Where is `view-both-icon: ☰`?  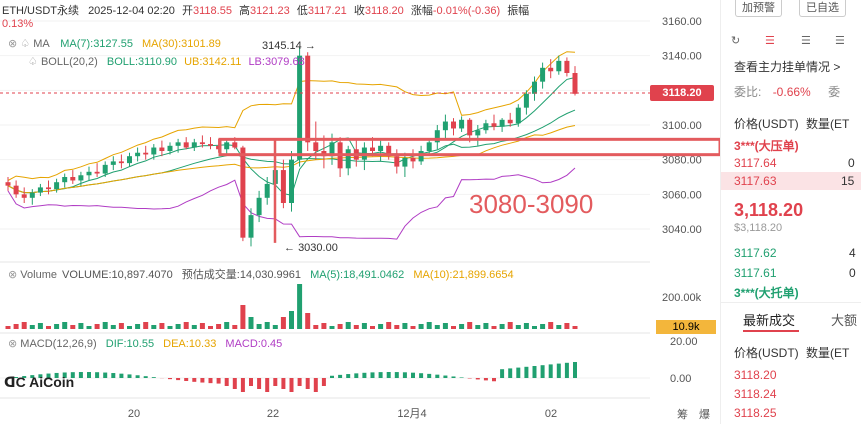
view-both-icon: ☰ is located at coordinates (770, 41).